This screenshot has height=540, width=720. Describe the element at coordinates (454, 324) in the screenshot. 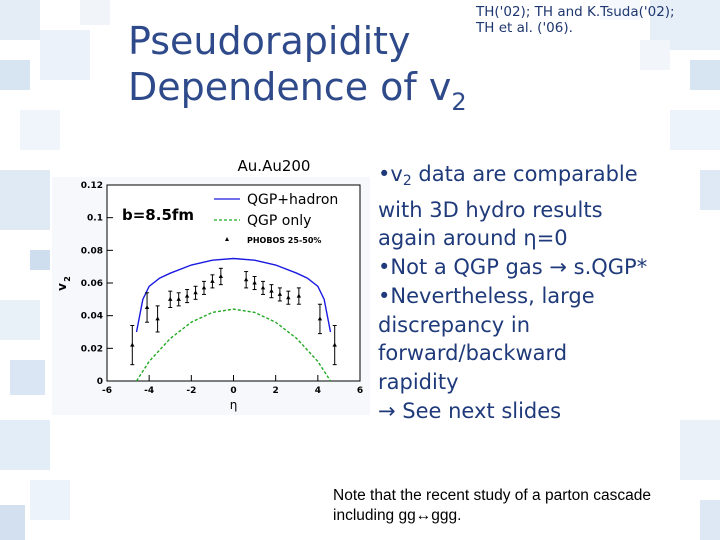

I see `bullet-text: discrepancy in` at that location.